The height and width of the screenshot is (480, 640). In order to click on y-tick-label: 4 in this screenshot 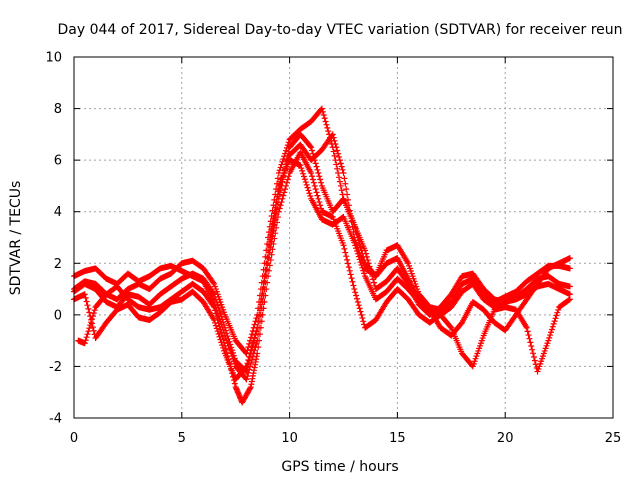, I will do `click(58, 212)`.